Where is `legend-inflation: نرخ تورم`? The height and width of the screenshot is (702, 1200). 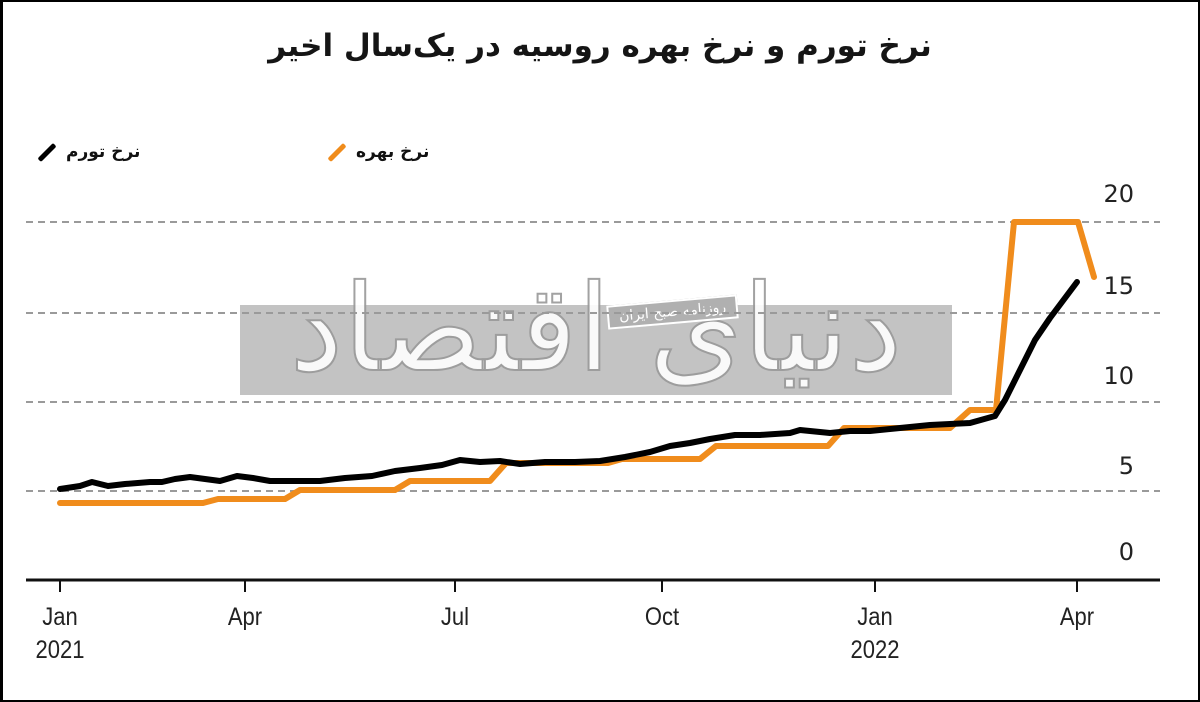
legend-inflation: نرخ تورم is located at coordinates (88, 152).